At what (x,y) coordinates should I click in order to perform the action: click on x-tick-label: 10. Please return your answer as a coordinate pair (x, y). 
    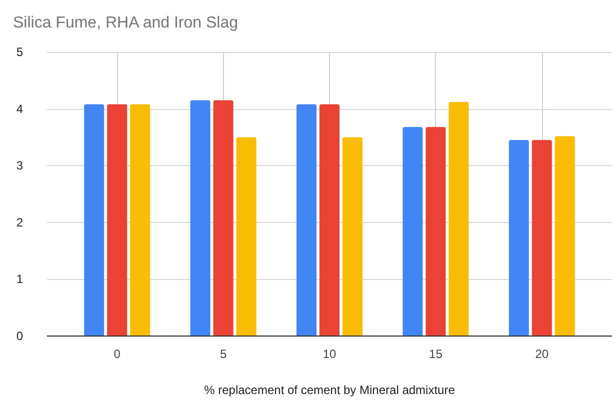
    Looking at the image, I should click on (329, 354).